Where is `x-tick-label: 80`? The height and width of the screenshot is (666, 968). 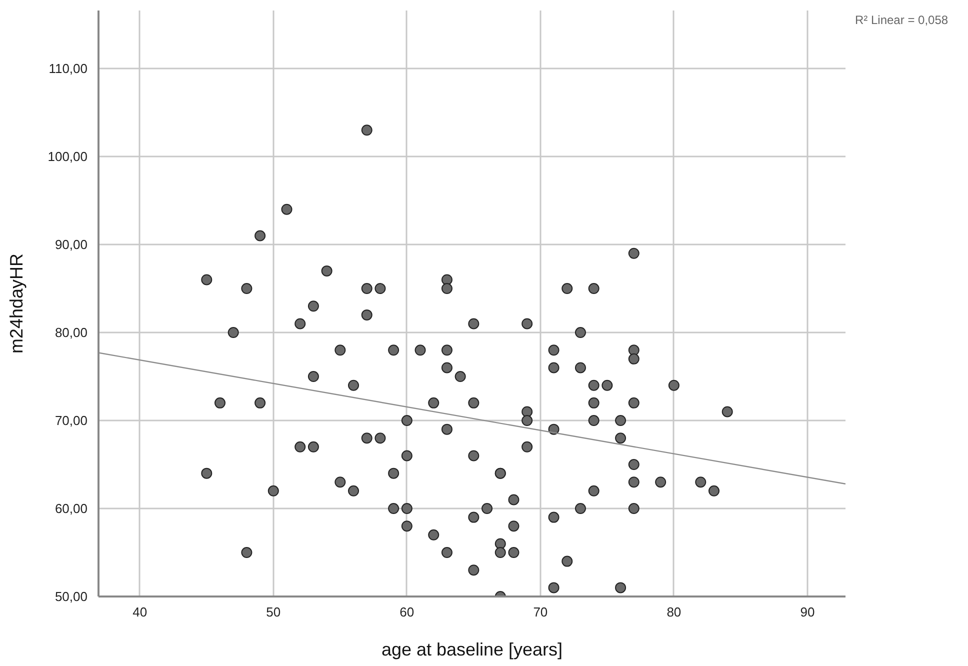
x-tick-label: 80 is located at coordinates (674, 612).